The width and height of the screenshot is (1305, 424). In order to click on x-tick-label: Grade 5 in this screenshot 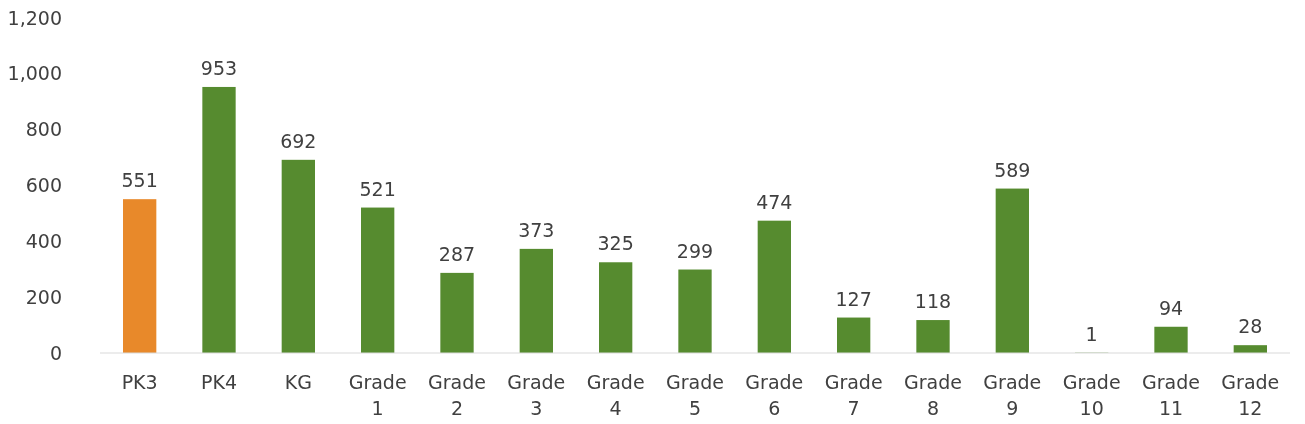, I will do `click(695, 395)`.